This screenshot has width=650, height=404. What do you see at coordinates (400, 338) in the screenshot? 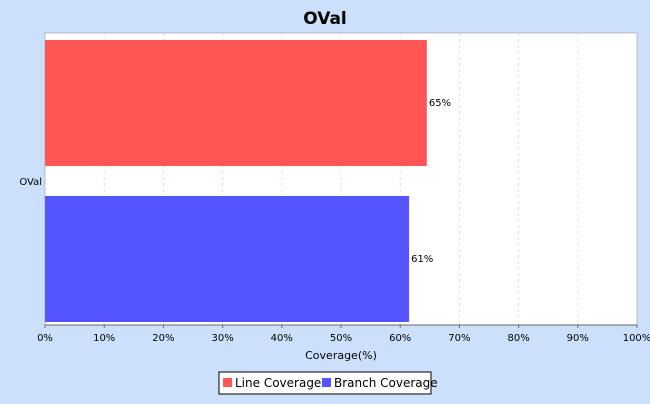
I see `x-tick-label: 60%` at bounding box center [400, 338].